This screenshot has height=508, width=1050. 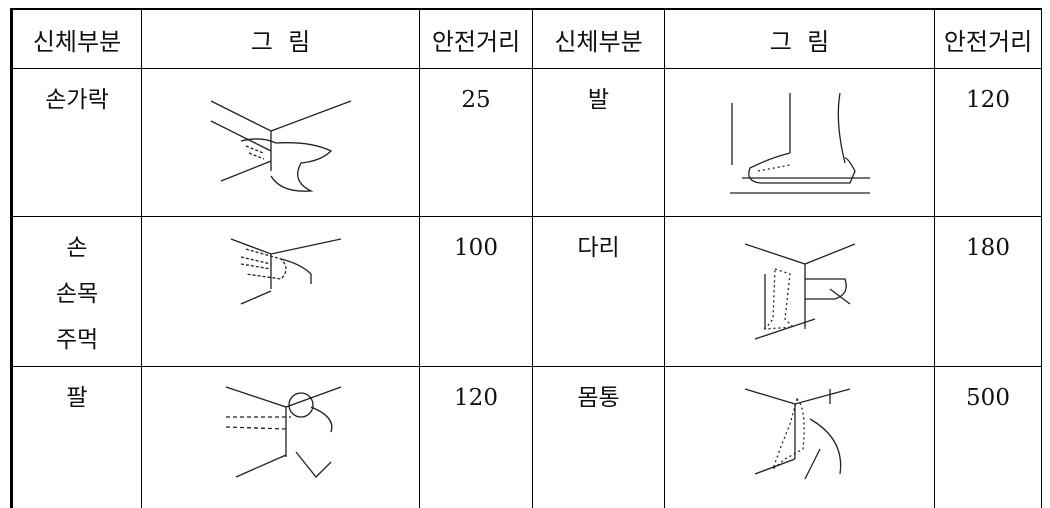 What do you see at coordinates (280, 146) in the screenshot?
I see `finger-sketch` at bounding box center [280, 146].